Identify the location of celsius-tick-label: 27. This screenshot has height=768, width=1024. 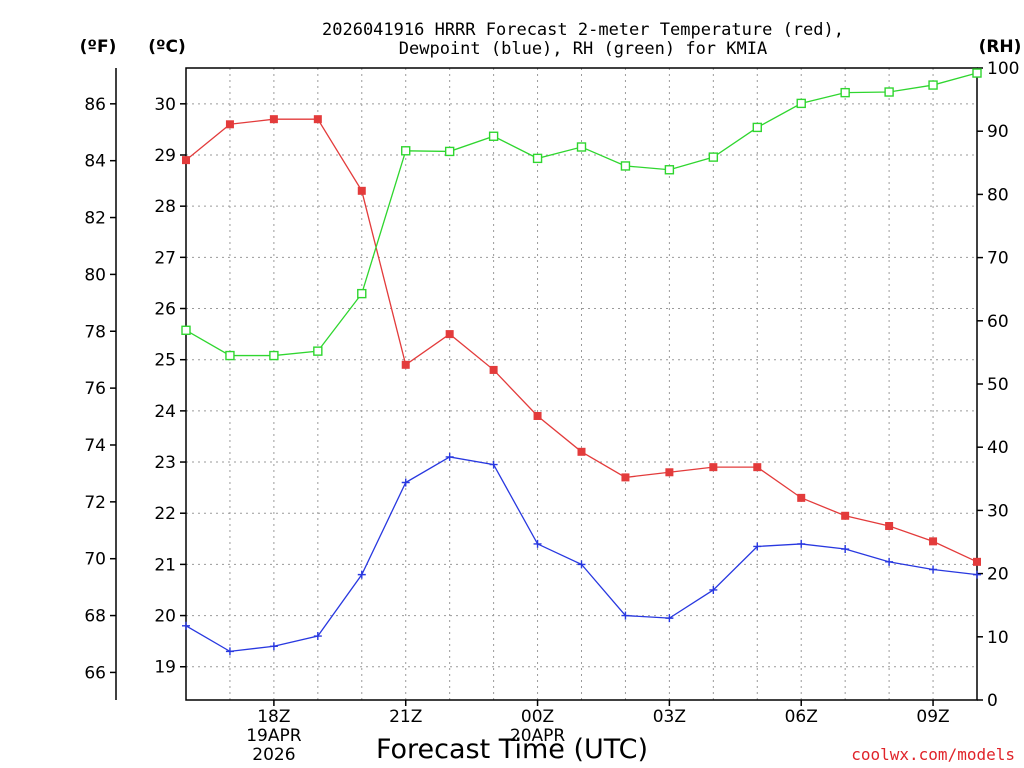
(165, 258).